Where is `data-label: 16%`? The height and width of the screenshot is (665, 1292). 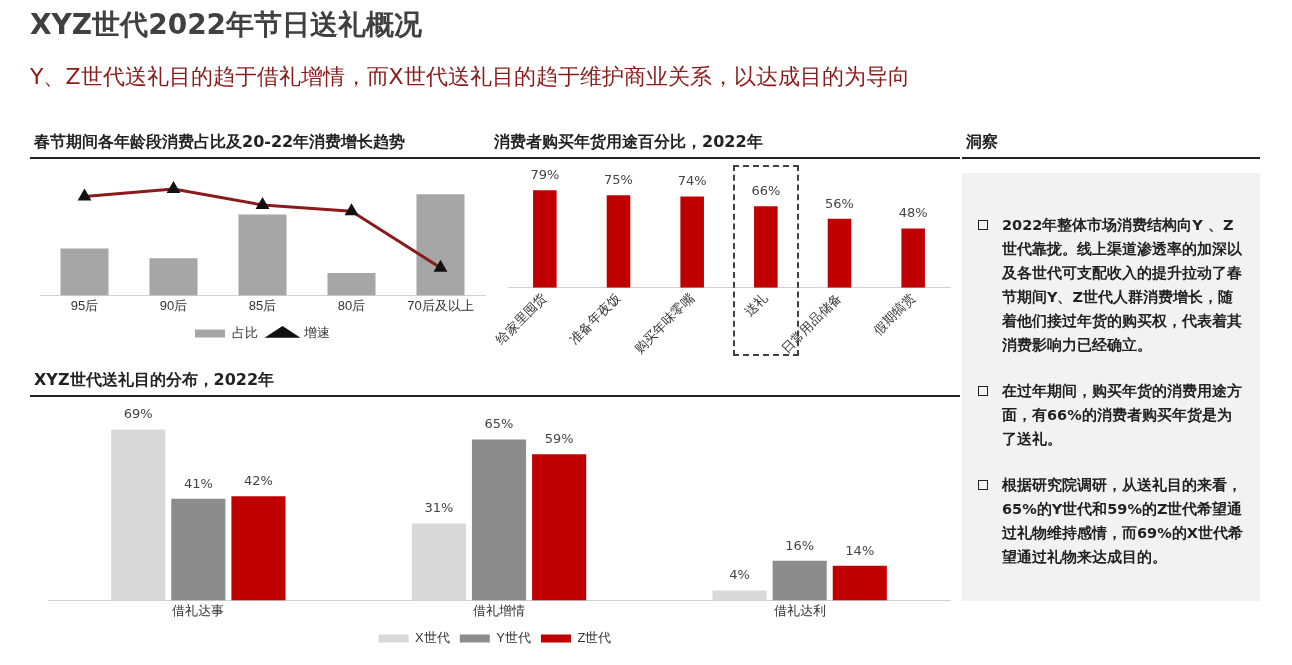
data-label: 16% is located at coordinates (800, 545).